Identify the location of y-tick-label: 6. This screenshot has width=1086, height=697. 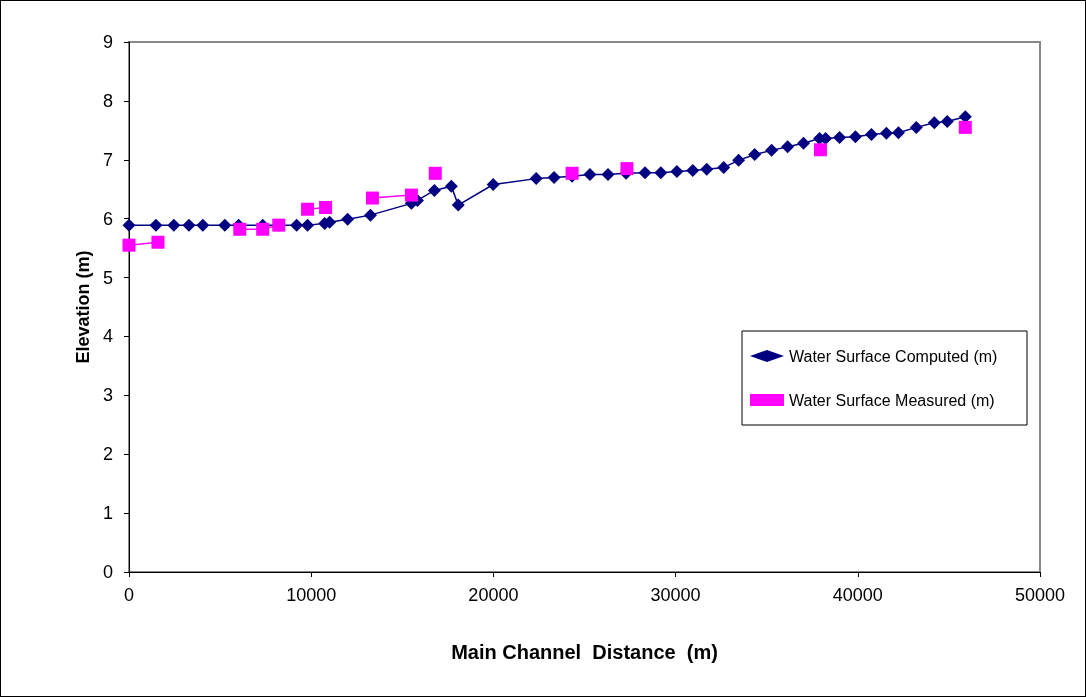
(107, 218).